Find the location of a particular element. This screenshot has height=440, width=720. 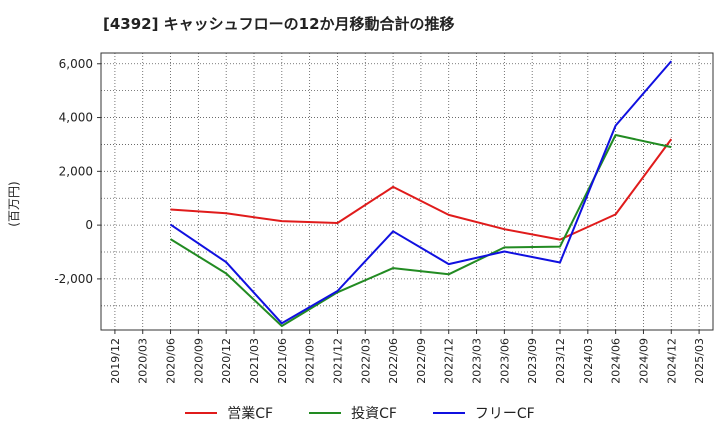

x-tick-label: 2024/09 is located at coordinates (643, 361).